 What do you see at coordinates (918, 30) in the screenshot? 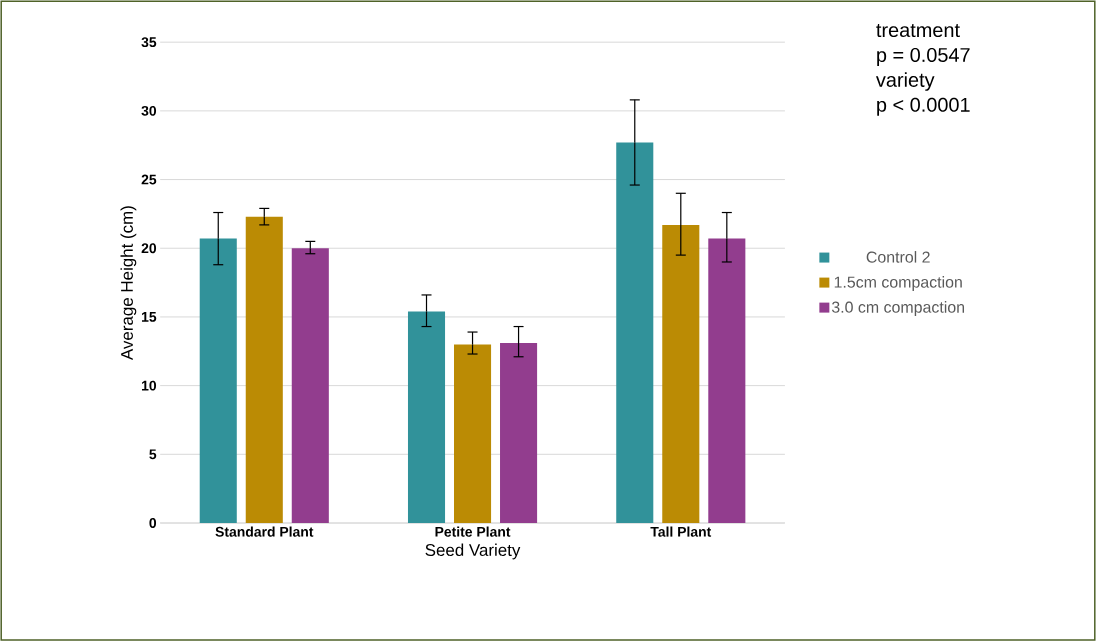
I see `text: treatment` at bounding box center [918, 30].